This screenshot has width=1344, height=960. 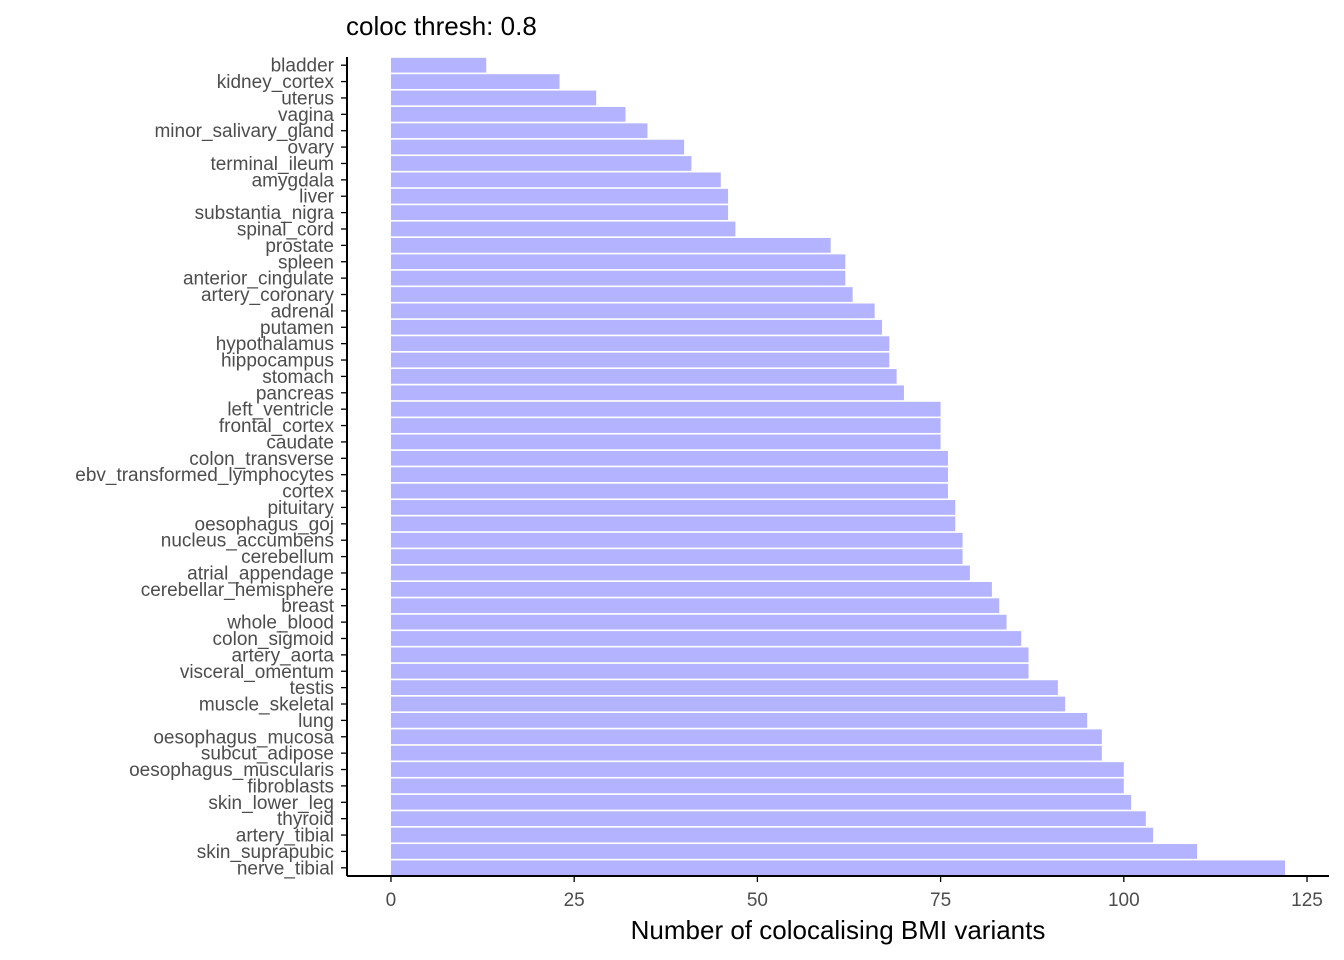 I want to click on bar-subcut_adipose, so click(x=746, y=753).